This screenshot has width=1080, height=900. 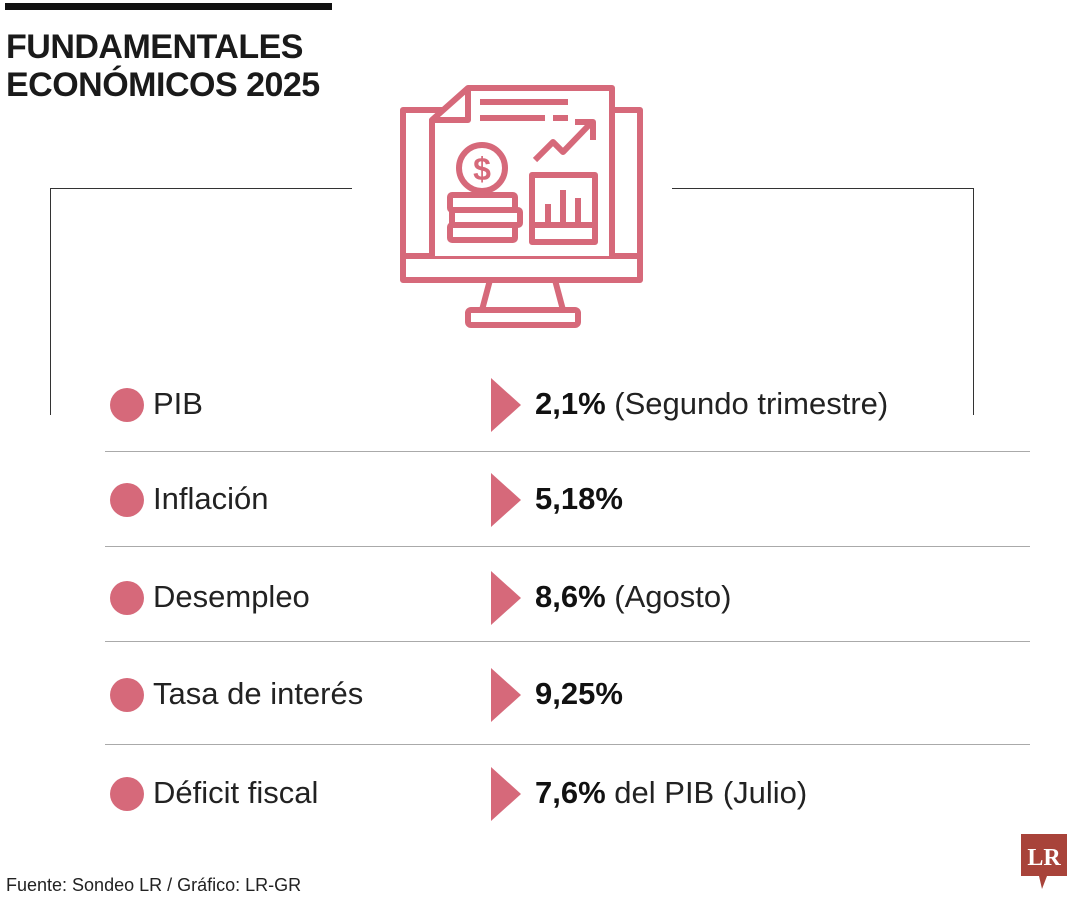 I want to click on indicator-label: Inflación, so click(x=211, y=498).